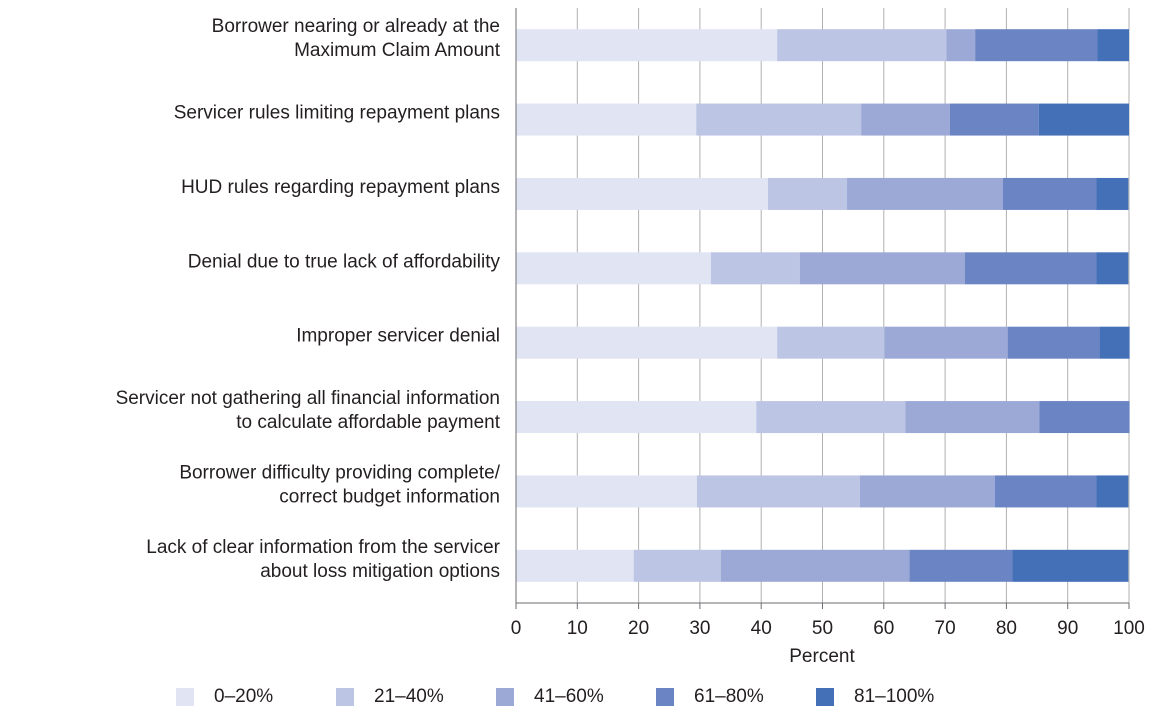  What do you see at coordinates (339, 472) in the screenshot?
I see `y-tick-label: Borrower difficulty providing complete/` at bounding box center [339, 472].